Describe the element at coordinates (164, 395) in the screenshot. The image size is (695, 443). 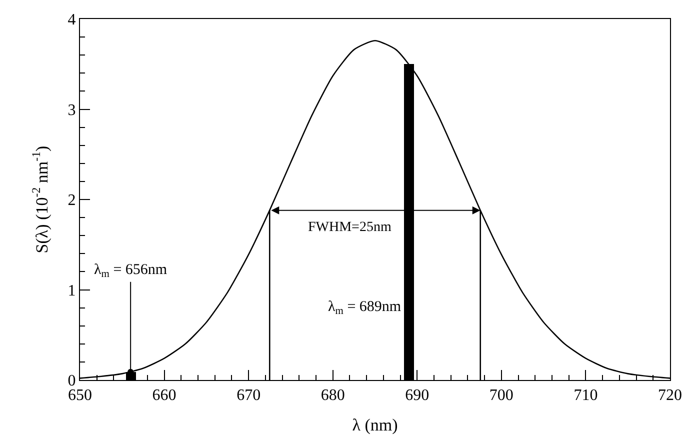
I see `x-tick-label: 660` at that location.